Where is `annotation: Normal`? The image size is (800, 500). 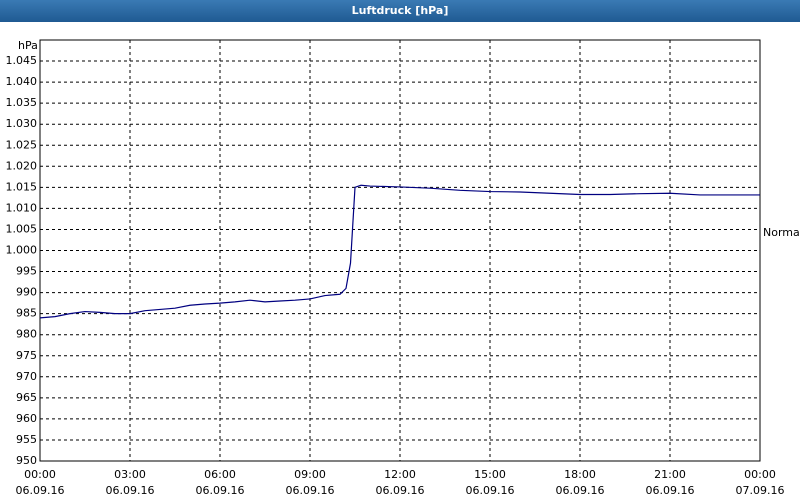
annotation: Normal is located at coordinates (781, 232).